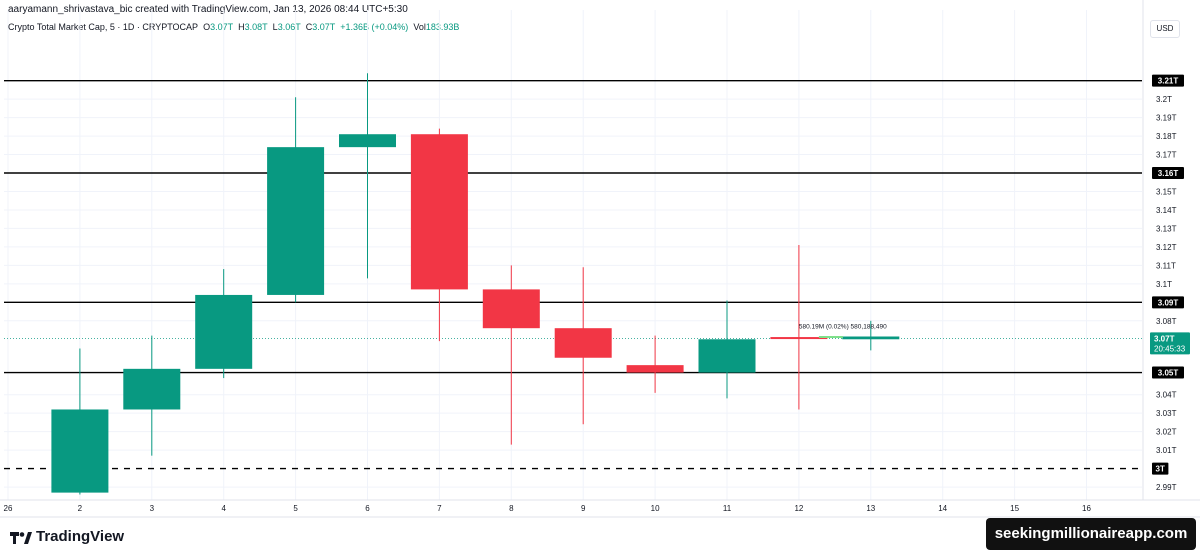 The height and width of the screenshot is (557, 1200). What do you see at coordinates (1014, 508) in the screenshot?
I see `date-tick-label: 15` at bounding box center [1014, 508].